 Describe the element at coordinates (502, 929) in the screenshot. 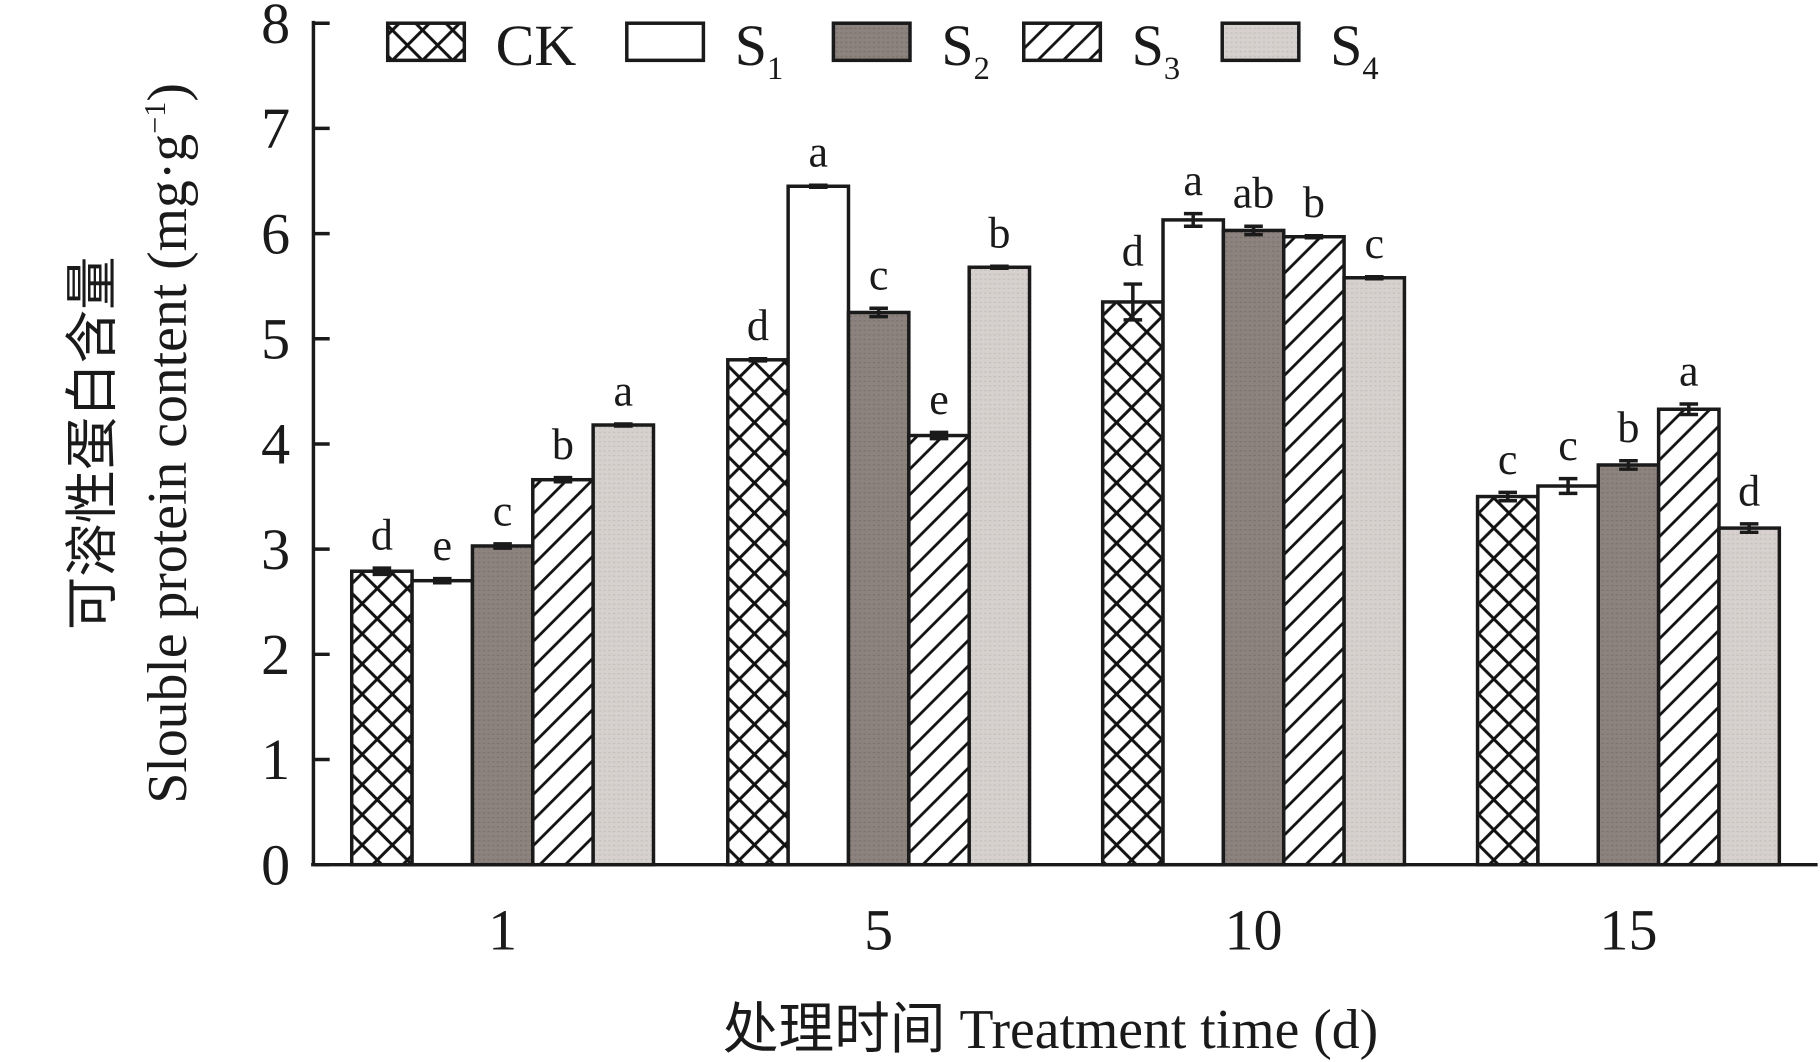

I see `x-tick-label: 1` at that location.